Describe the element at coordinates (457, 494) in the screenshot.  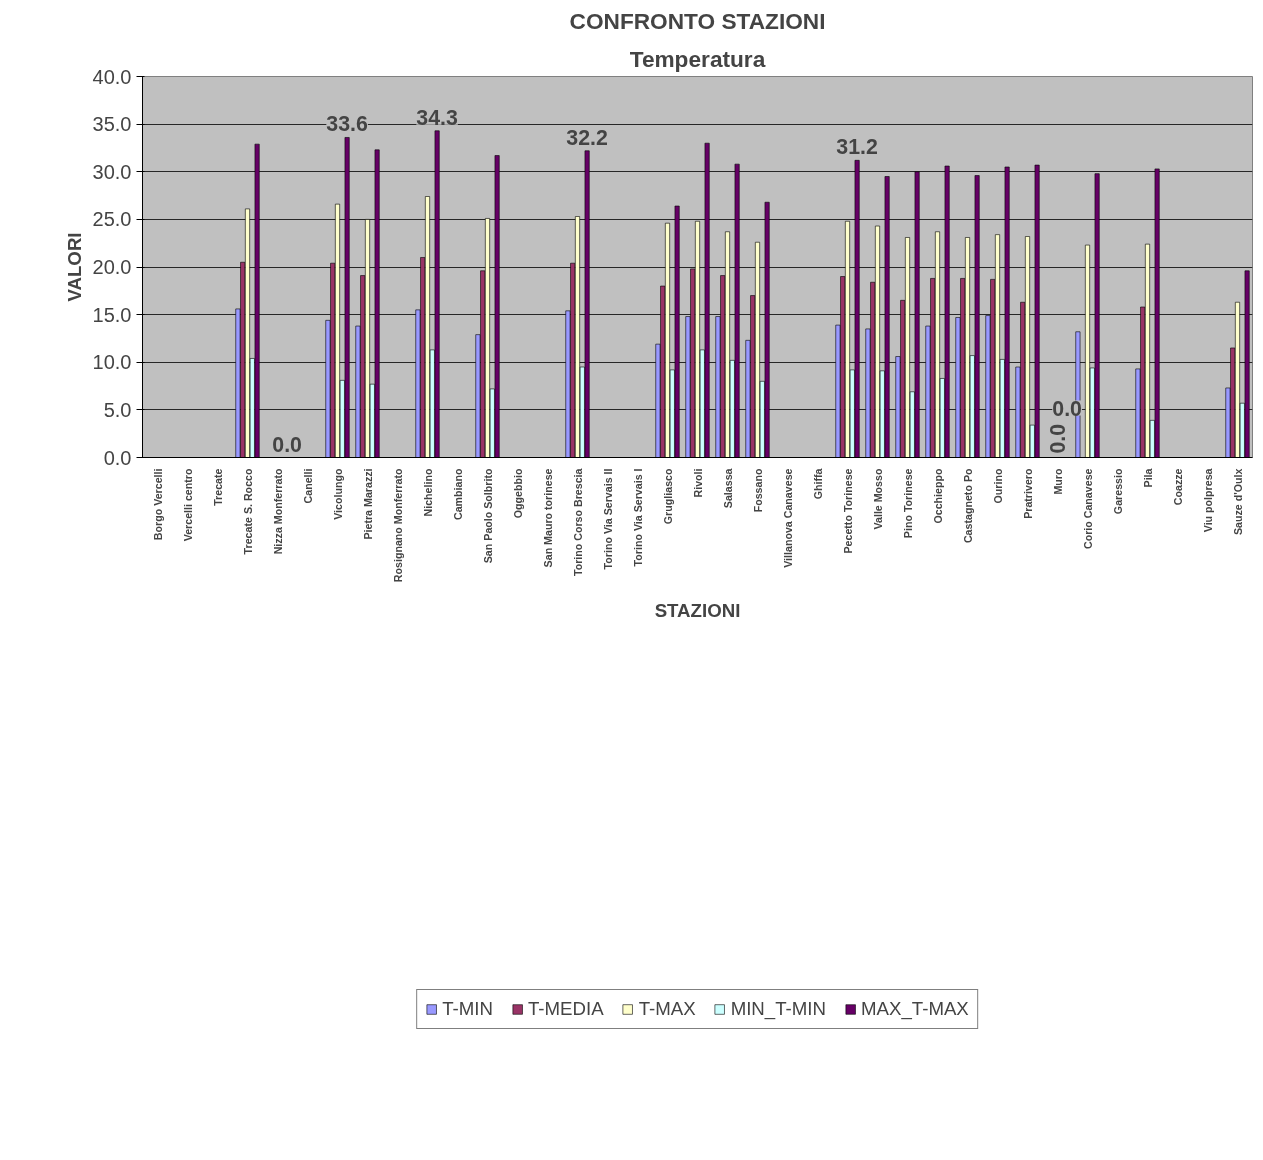
I see `x-tick-label: Cambiano` at that location.